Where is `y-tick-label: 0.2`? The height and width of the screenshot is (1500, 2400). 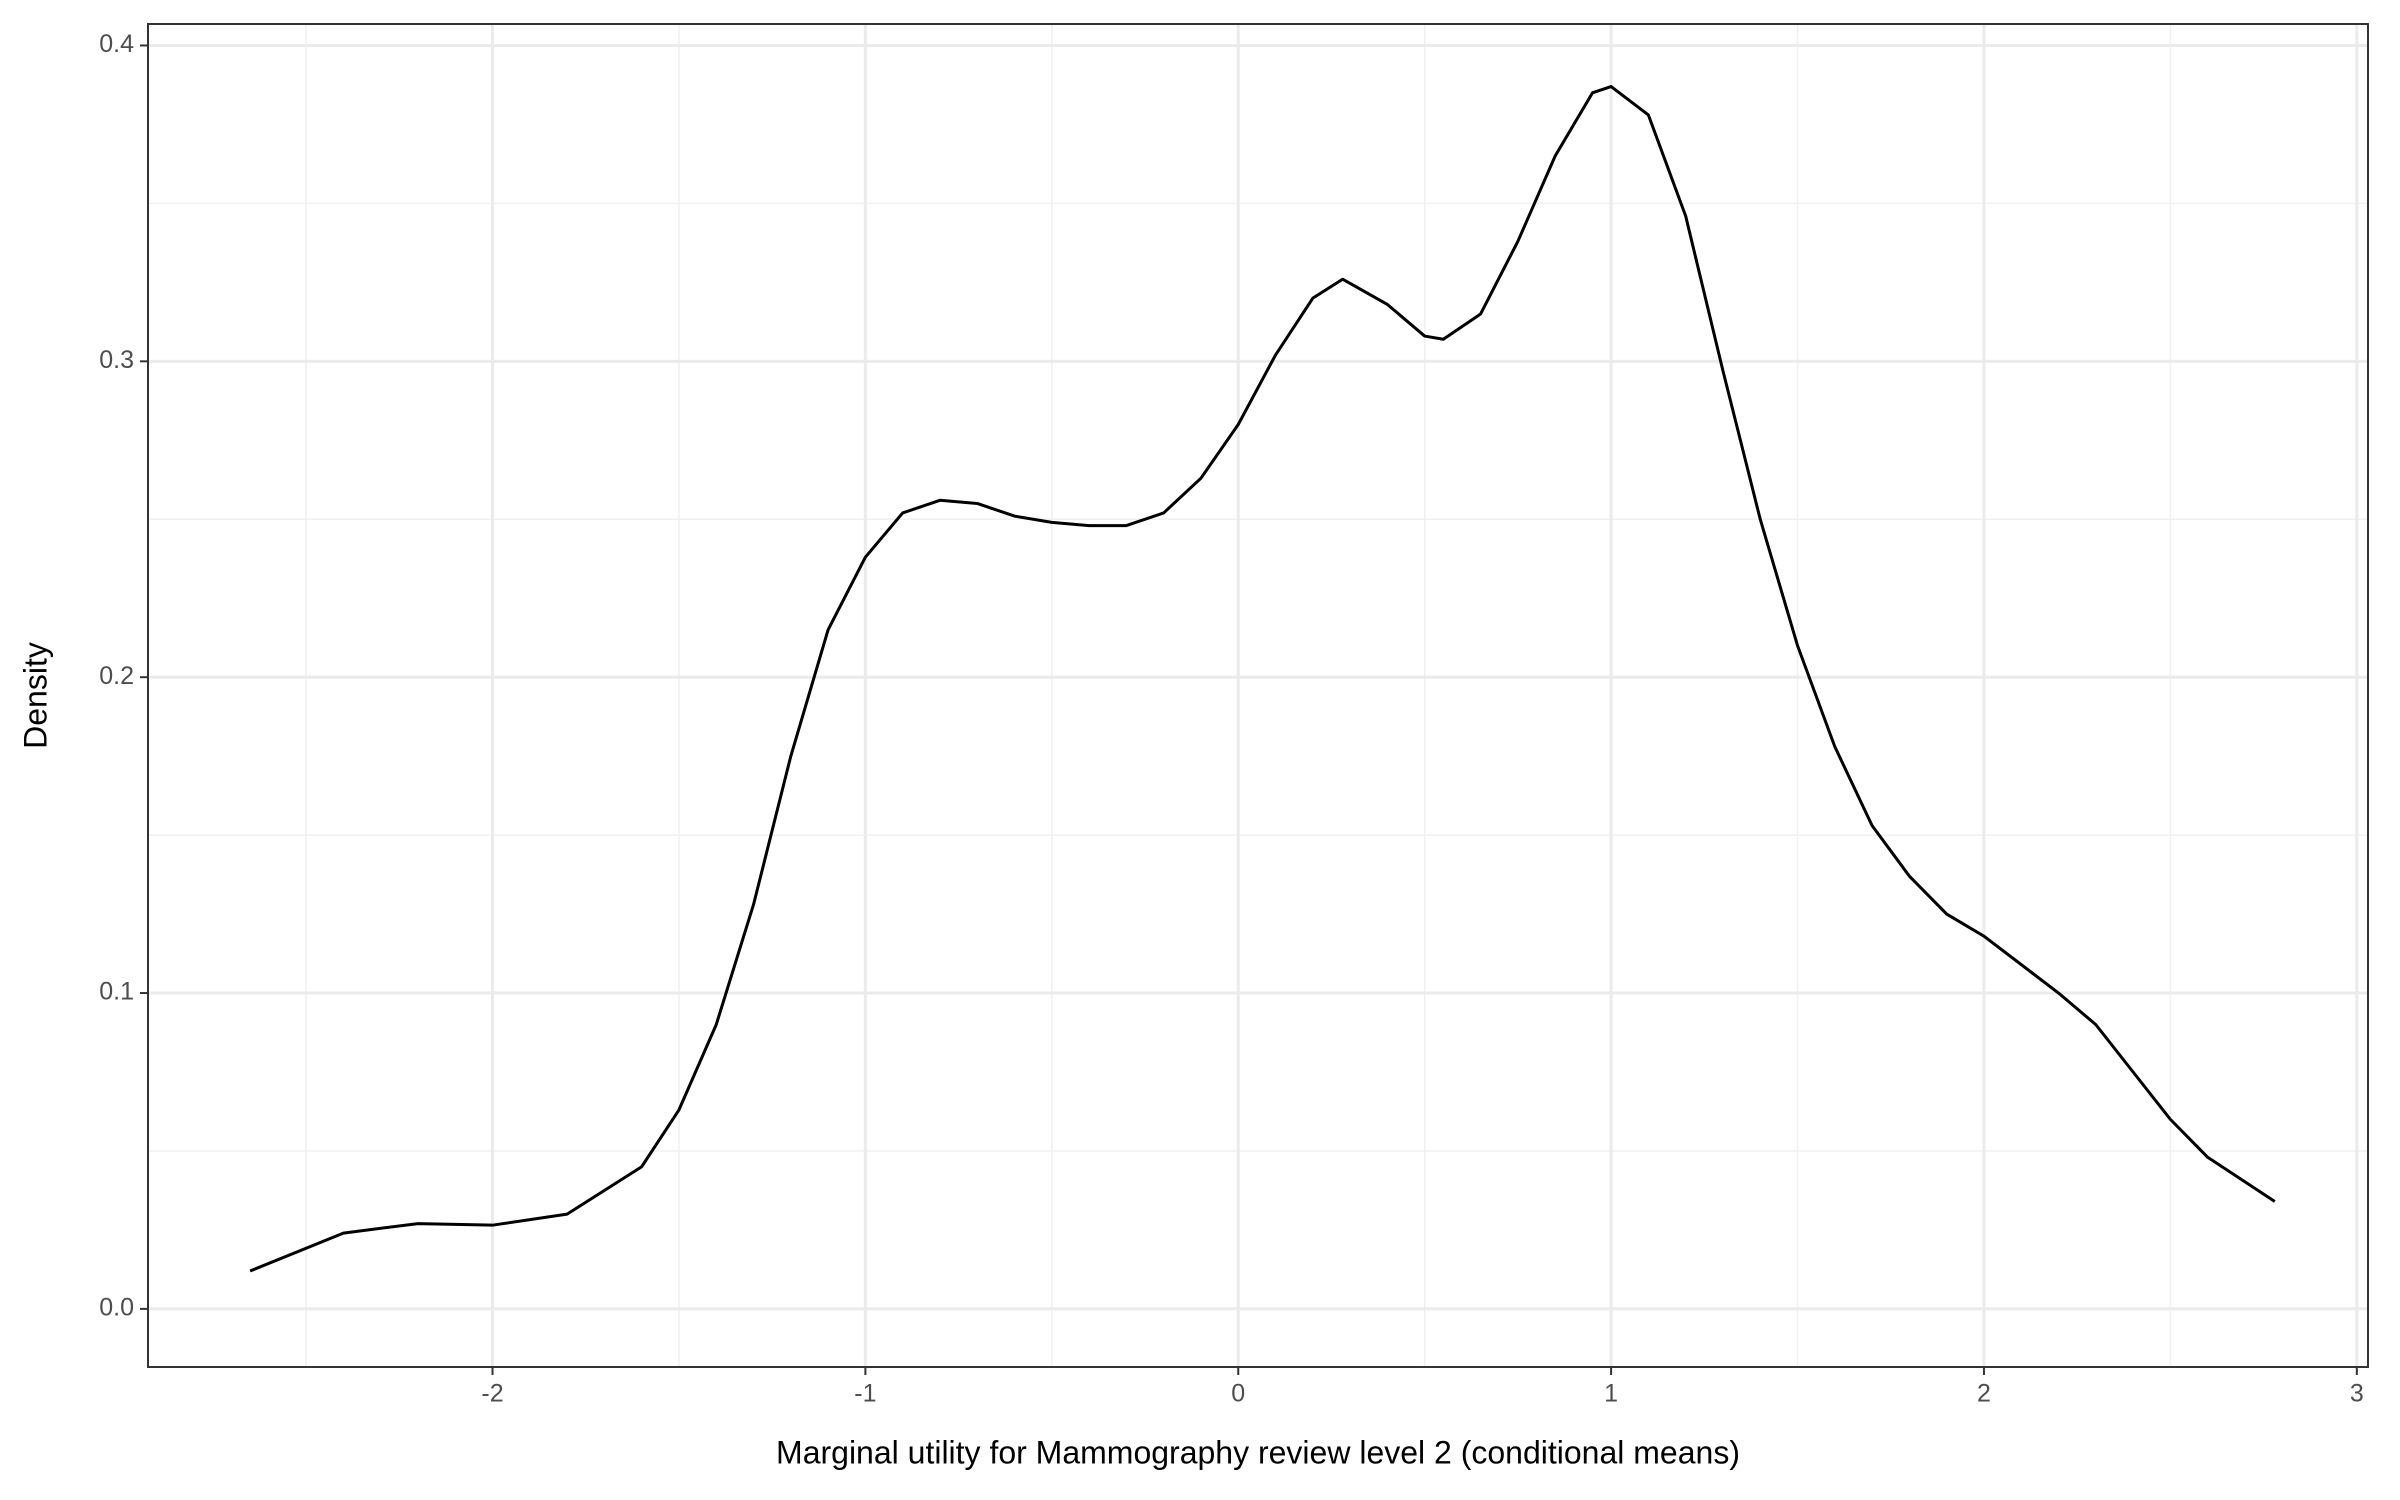 y-tick-label: 0.2 is located at coordinates (116, 676).